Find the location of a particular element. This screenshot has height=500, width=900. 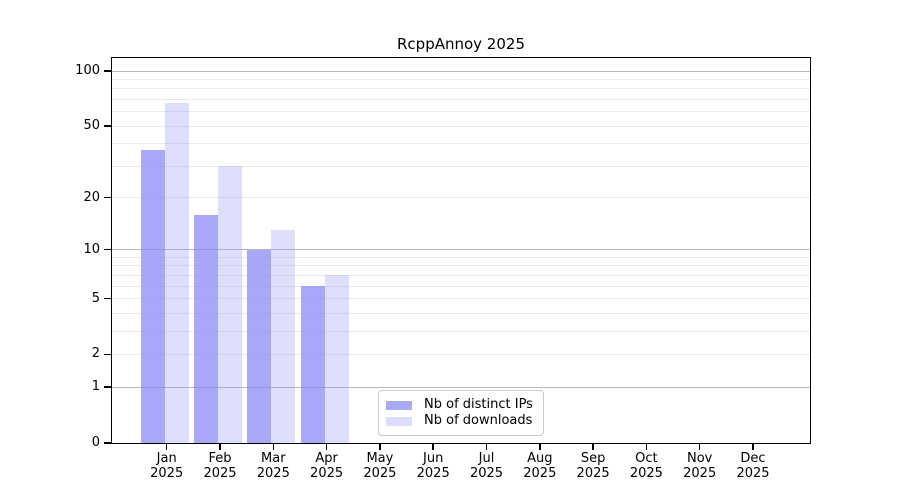

x-tick-label: May 2025 is located at coordinates (380, 466).